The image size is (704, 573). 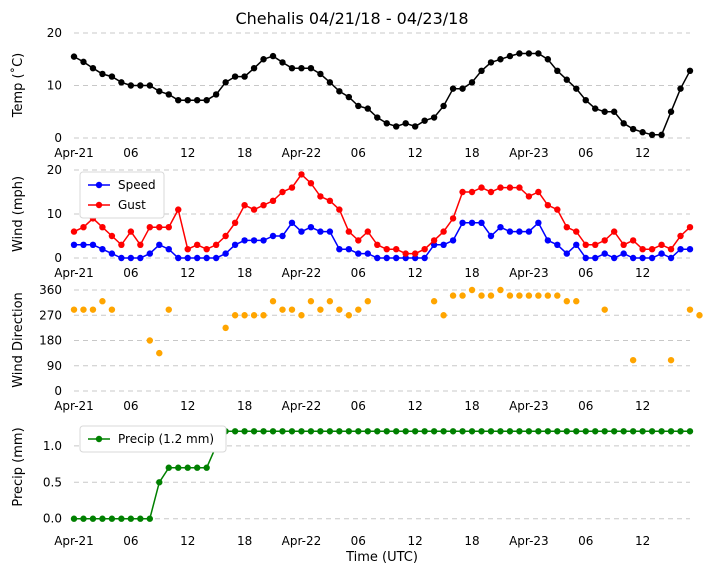 I want to click on y-tick-label: 360, so click(x=50, y=290).